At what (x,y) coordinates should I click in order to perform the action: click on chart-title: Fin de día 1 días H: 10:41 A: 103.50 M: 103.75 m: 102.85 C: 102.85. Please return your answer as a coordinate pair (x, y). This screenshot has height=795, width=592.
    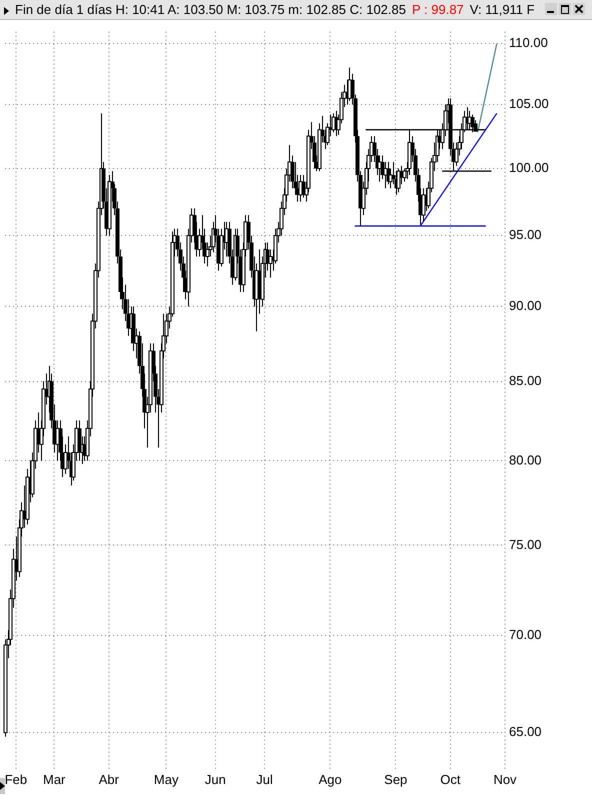
    Looking at the image, I should click on (210, 9).